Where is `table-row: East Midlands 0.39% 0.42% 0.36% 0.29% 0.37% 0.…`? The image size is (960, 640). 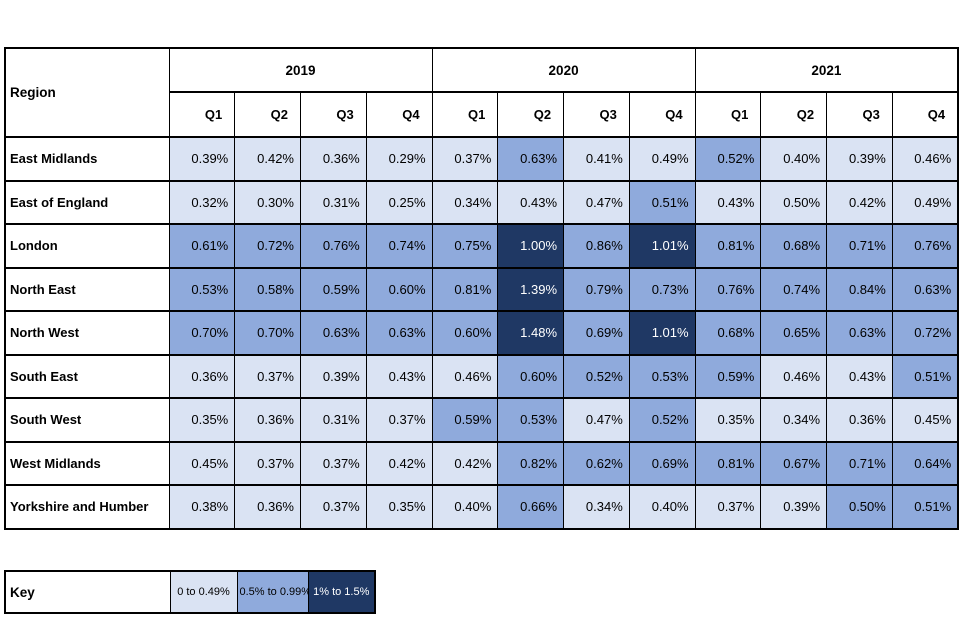
table-row: East Midlands 0.39% 0.42% 0.36% 0.29% 0.37% 0.… is located at coordinates (481, 159).